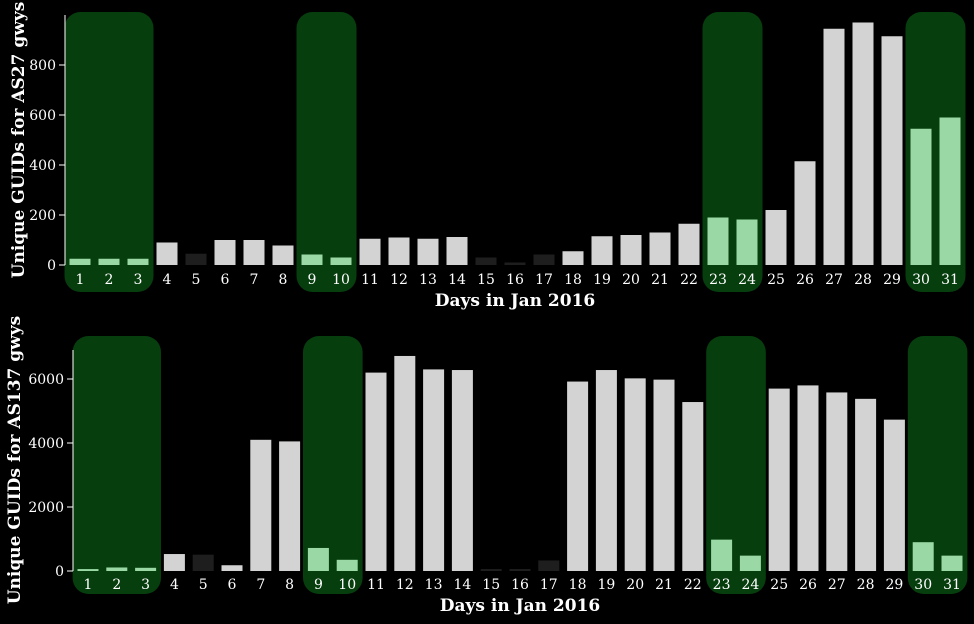  Describe the element at coordinates (834, 280) in the screenshot. I see `x-tick-label-1-27: 27` at that location.